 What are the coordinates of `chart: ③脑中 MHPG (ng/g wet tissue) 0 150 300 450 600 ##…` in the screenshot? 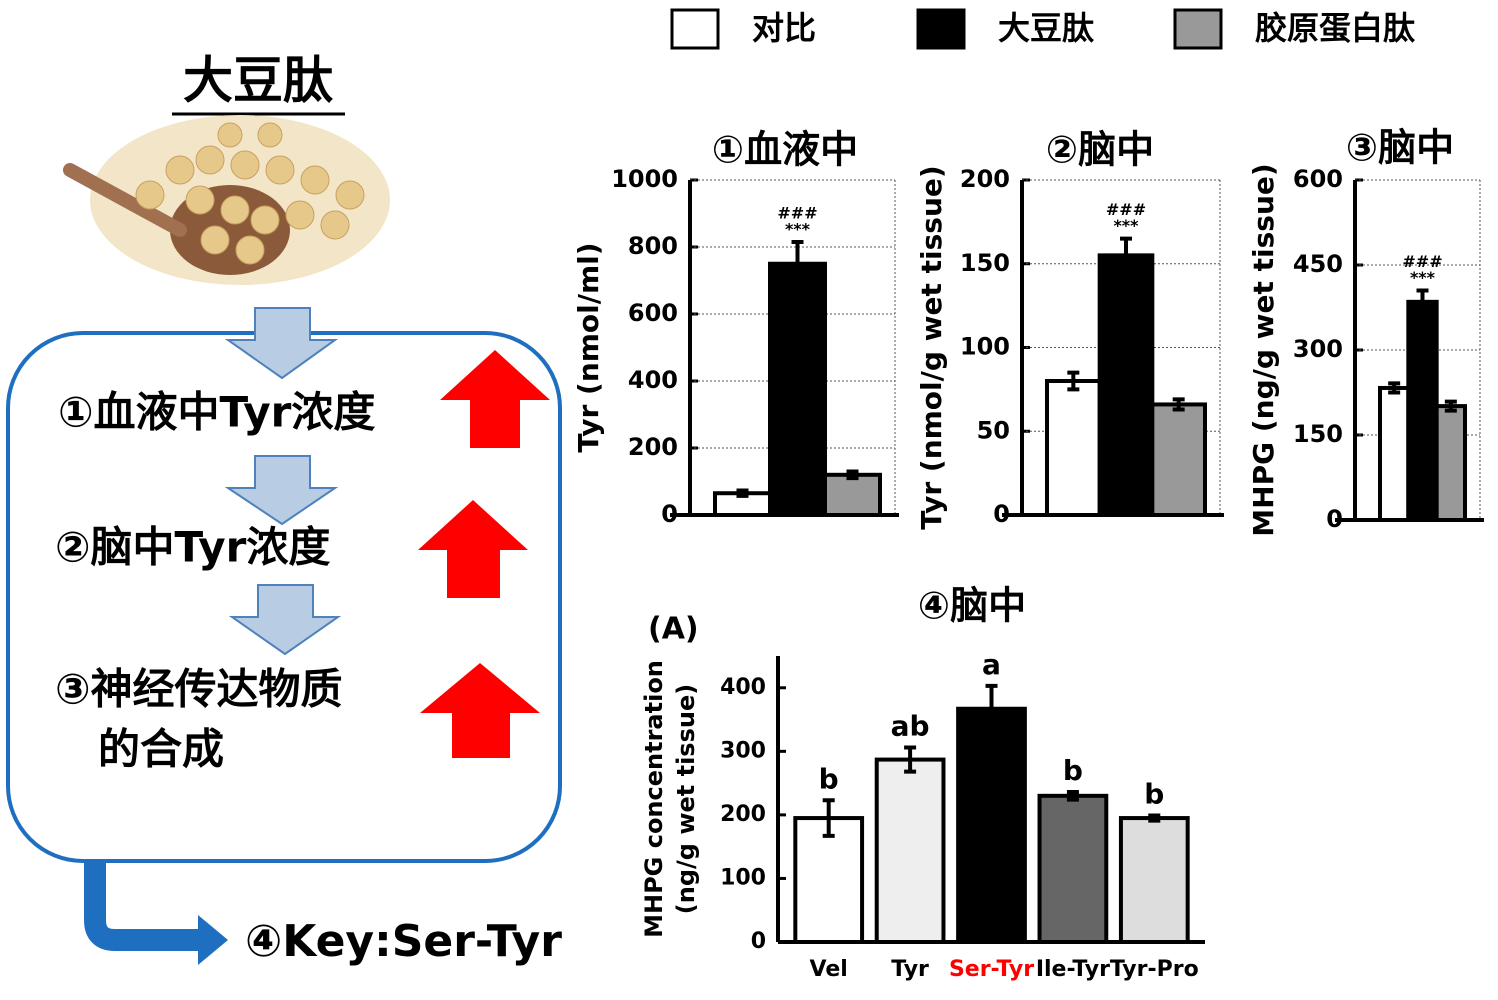 It's located at (1365, 331).